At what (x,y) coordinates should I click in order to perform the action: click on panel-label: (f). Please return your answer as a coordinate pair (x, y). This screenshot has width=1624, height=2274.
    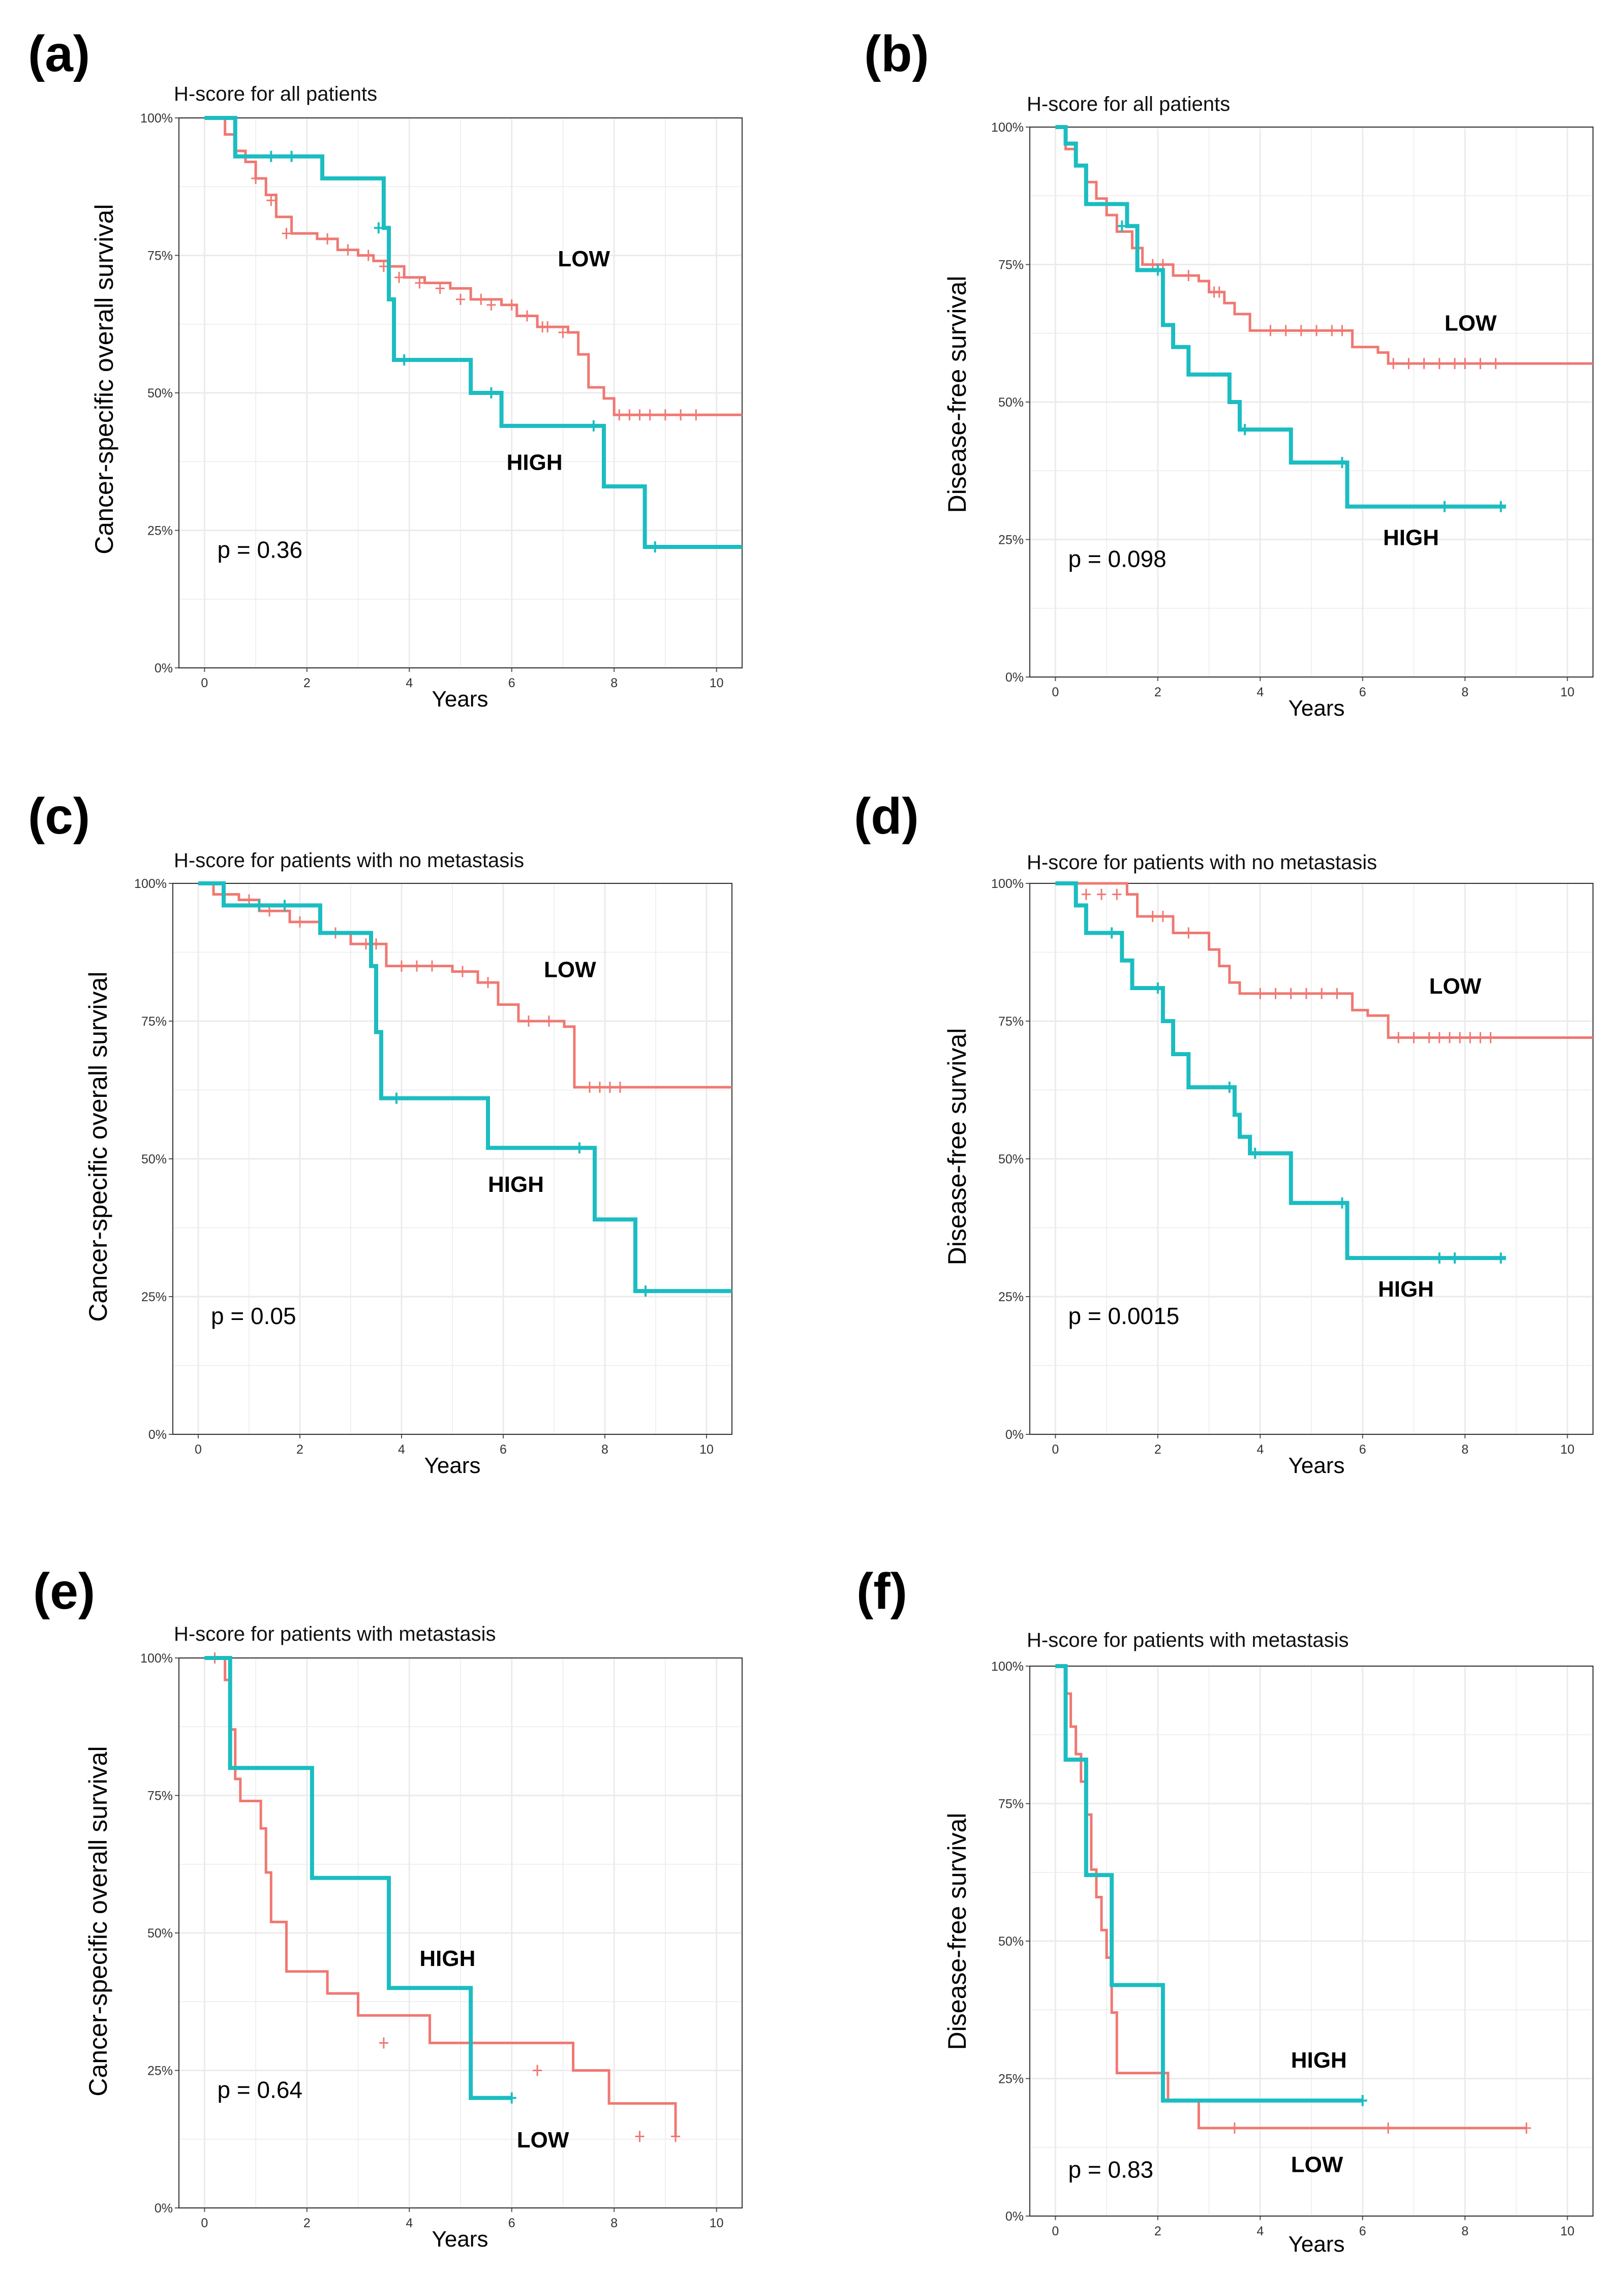
    Looking at the image, I should click on (881, 1591).